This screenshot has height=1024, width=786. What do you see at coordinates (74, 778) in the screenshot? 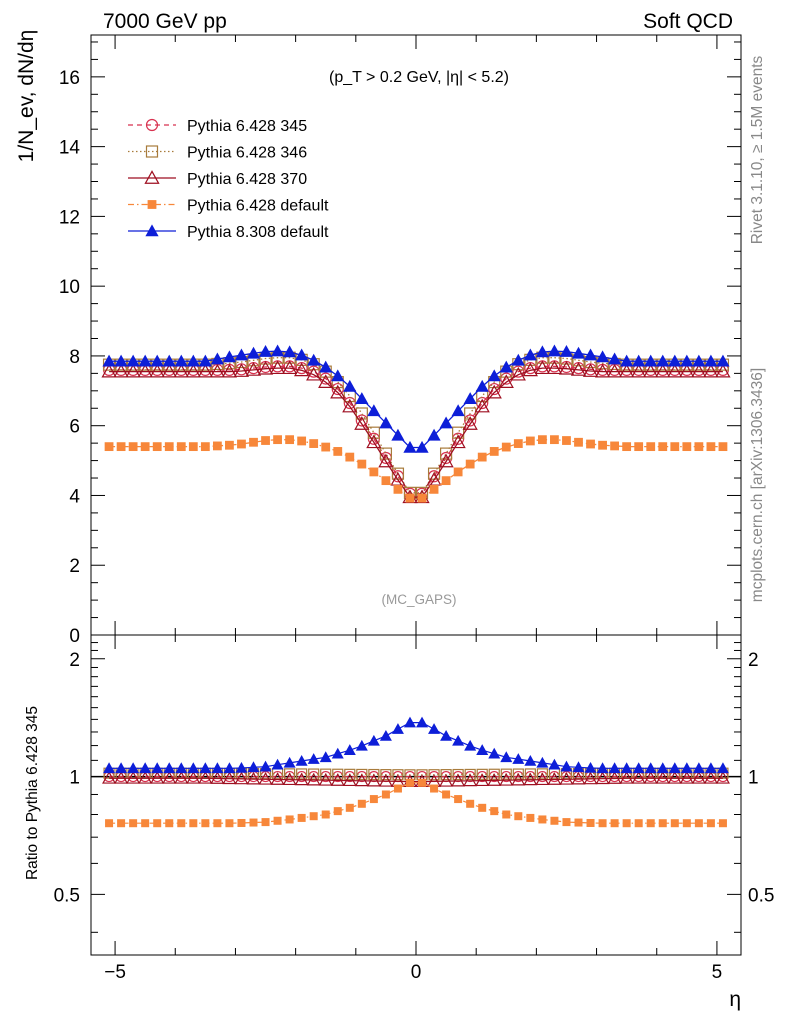
I see `ratio-y-tick-label: 1` at bounding box center [74, 778].